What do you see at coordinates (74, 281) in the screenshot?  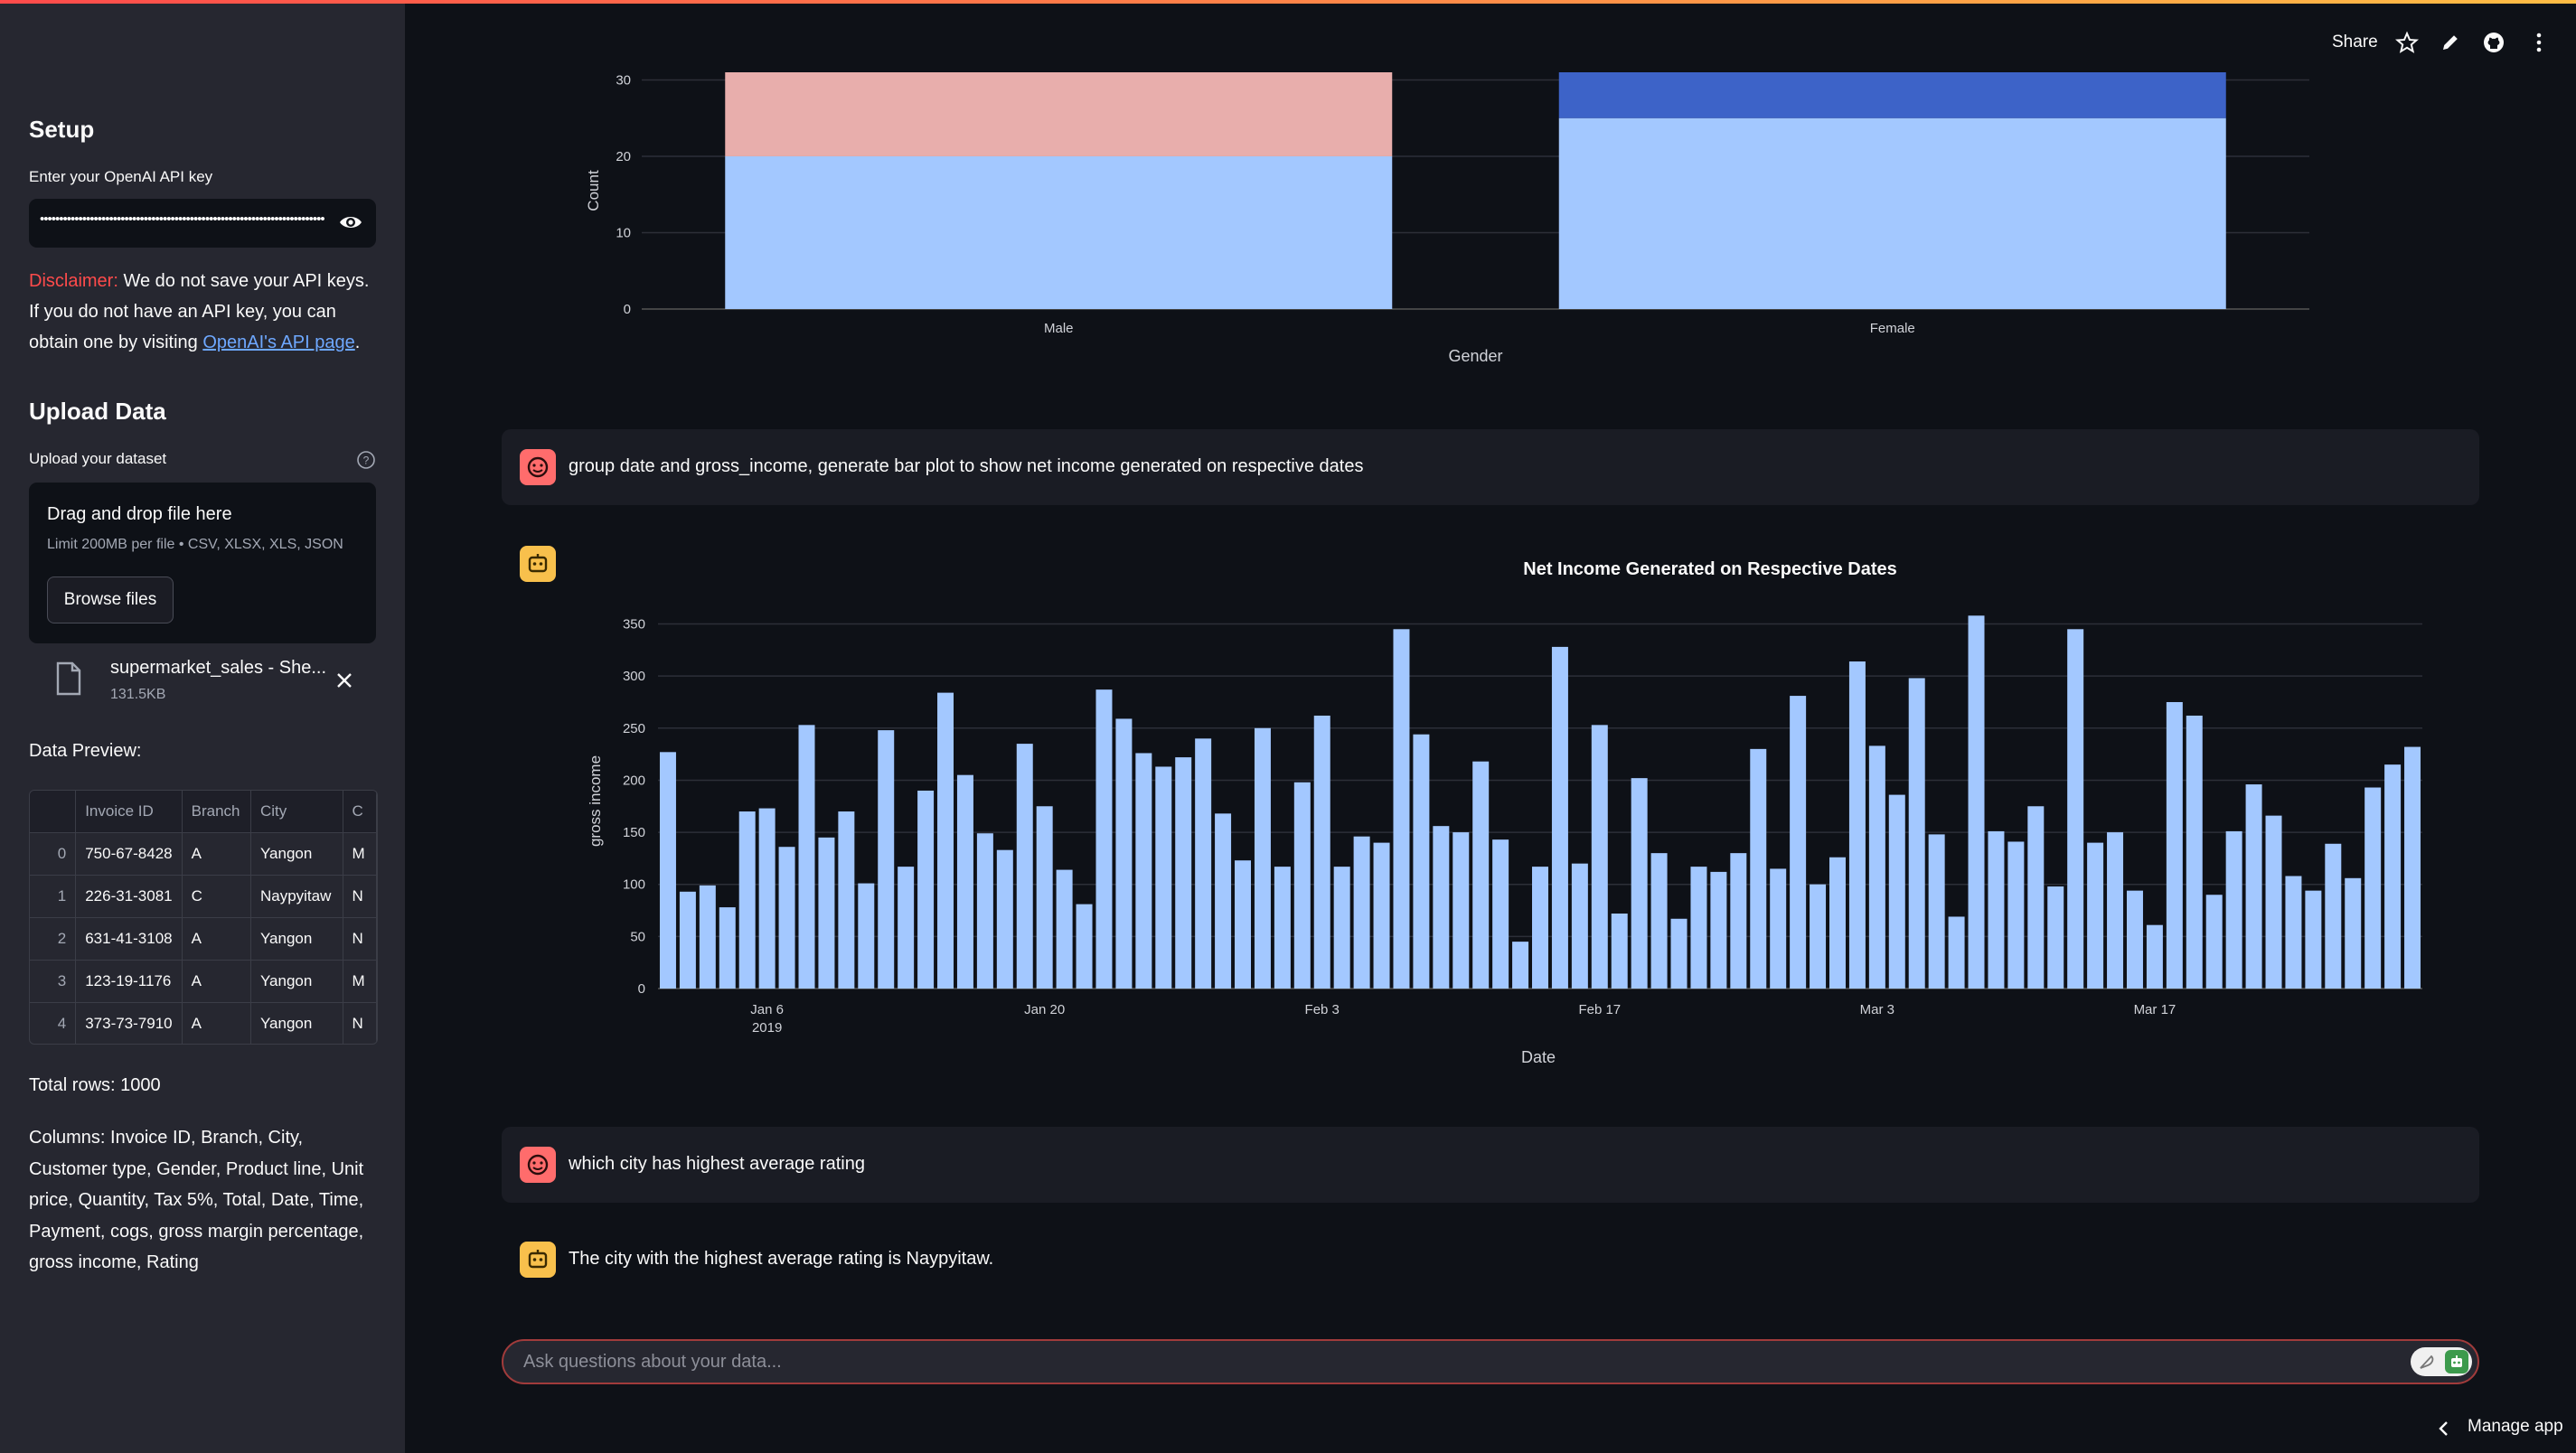 I see `disclaimer-prefix: Disclaimer:` at bounding box center [74, 281].